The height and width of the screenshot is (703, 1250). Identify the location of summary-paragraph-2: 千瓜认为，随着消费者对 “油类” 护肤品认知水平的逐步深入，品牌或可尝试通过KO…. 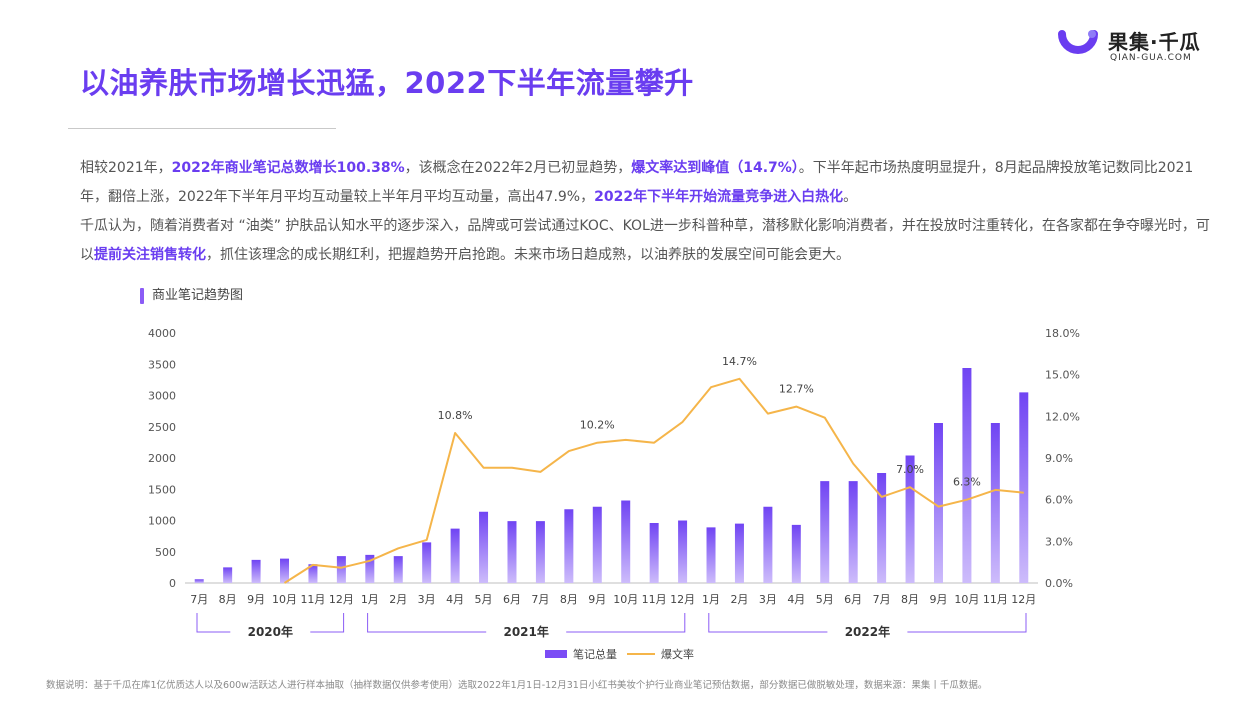
(650, 241).